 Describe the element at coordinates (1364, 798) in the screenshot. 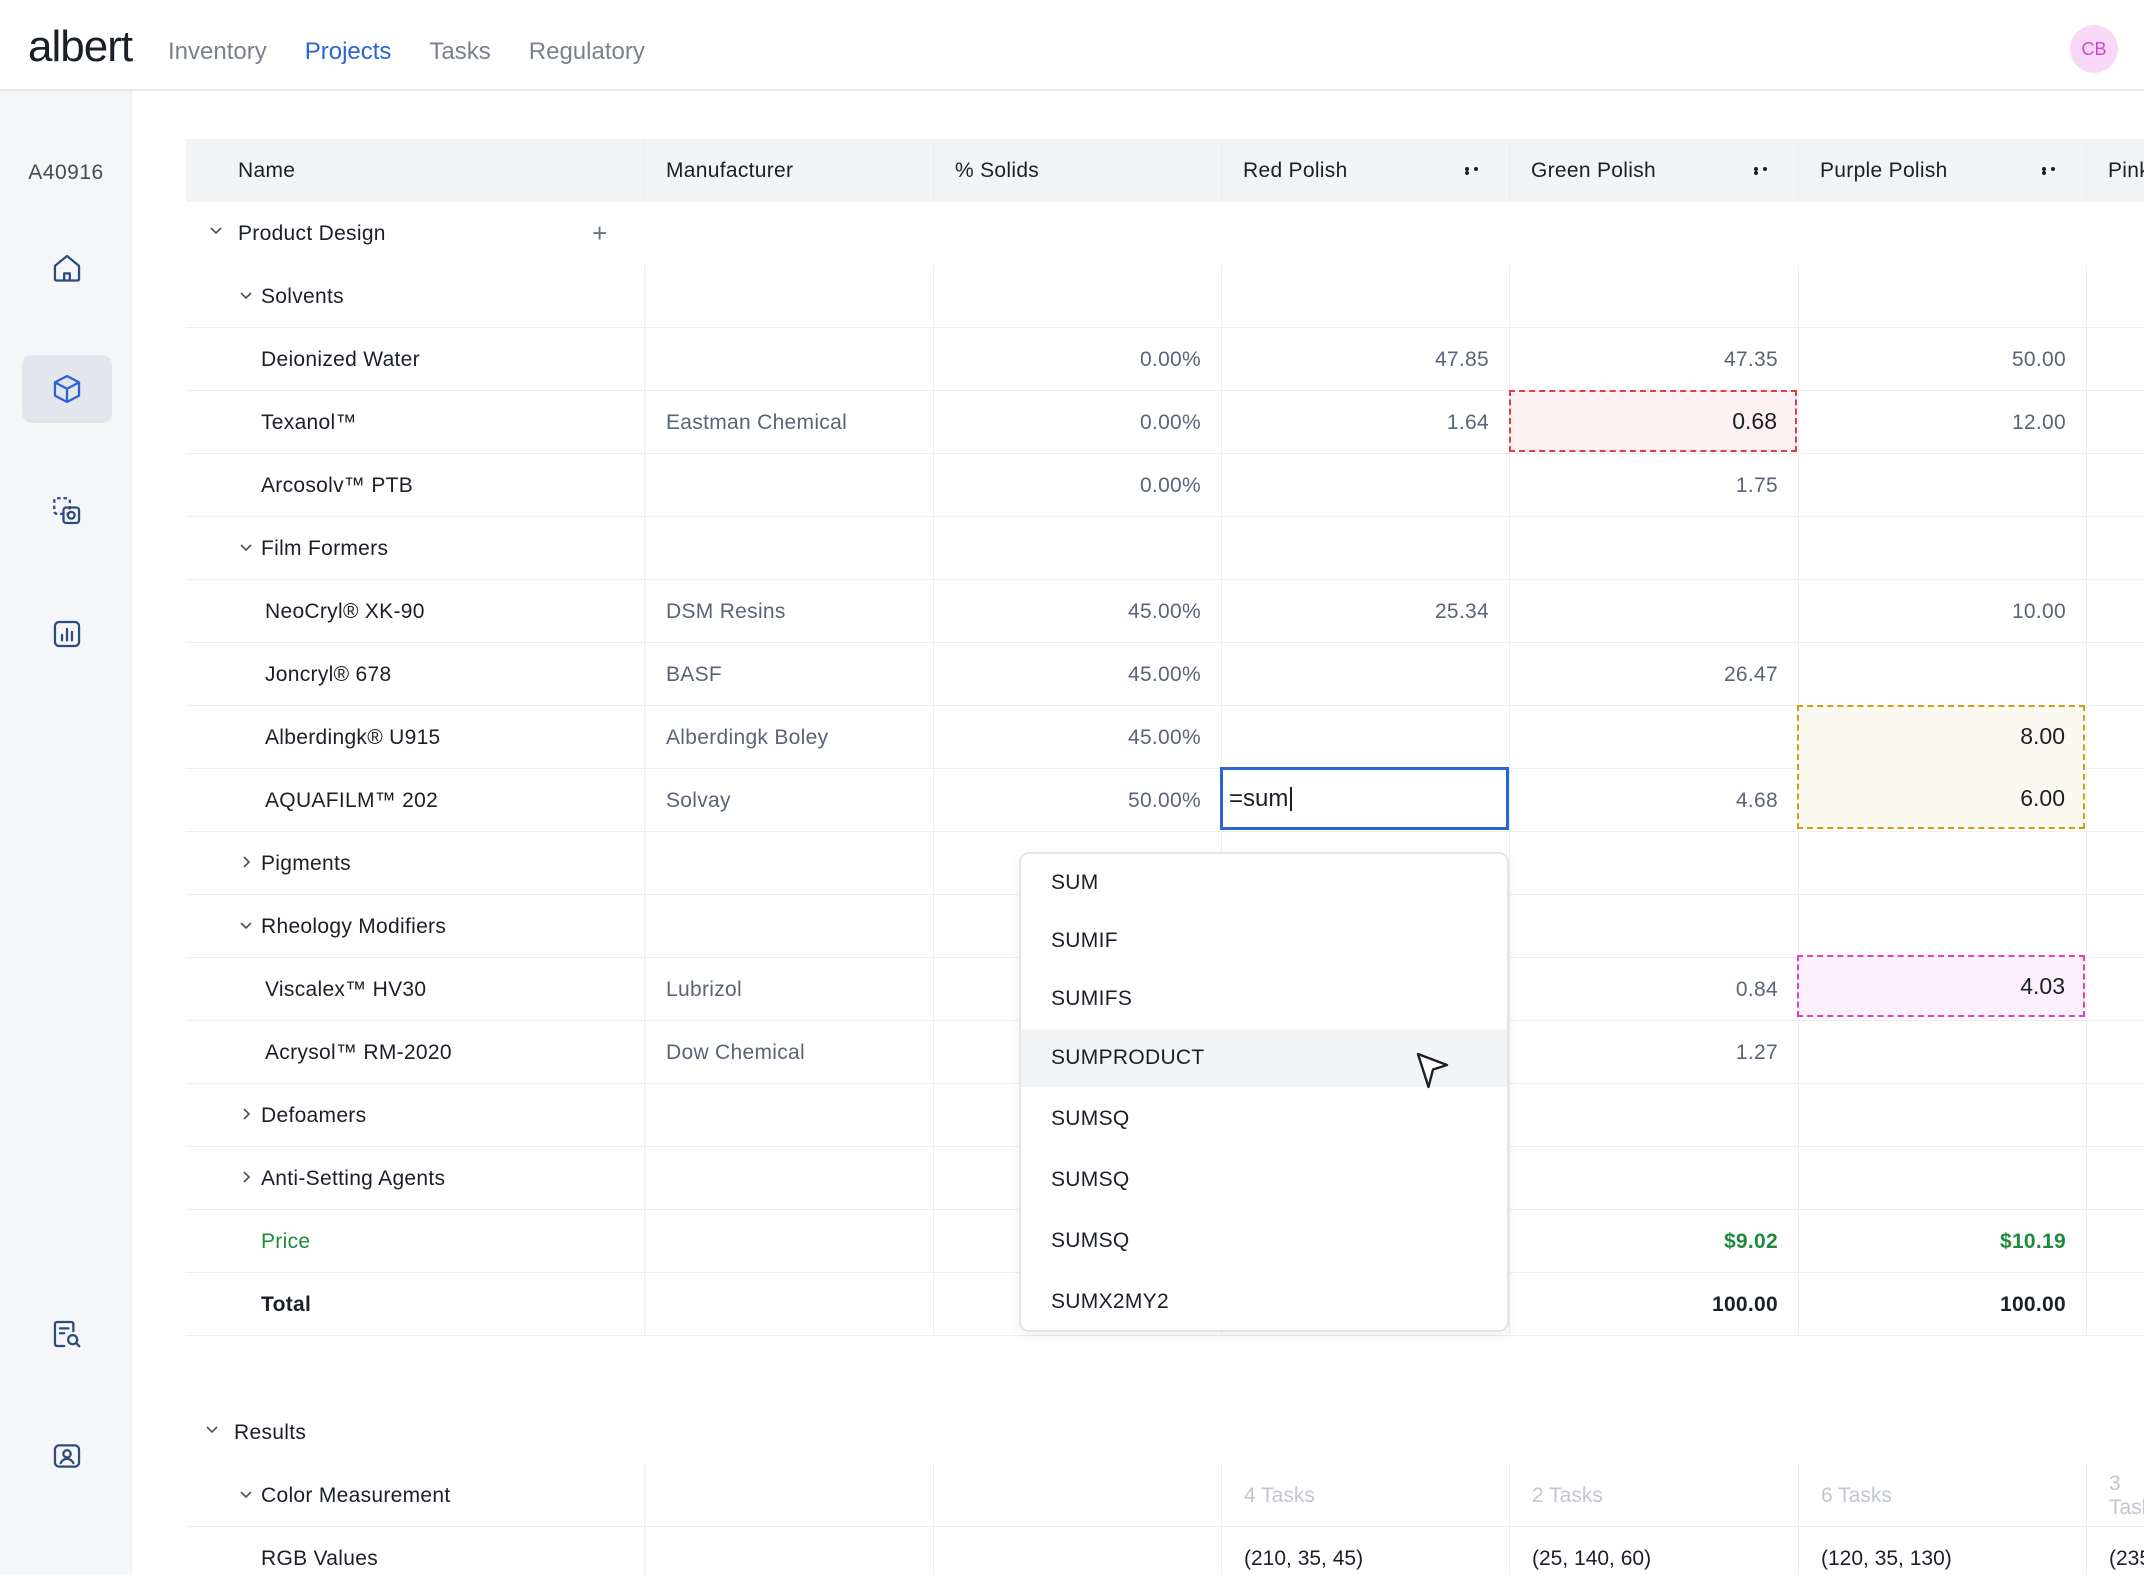

I see `formula-input-cell: =sum` at that location.